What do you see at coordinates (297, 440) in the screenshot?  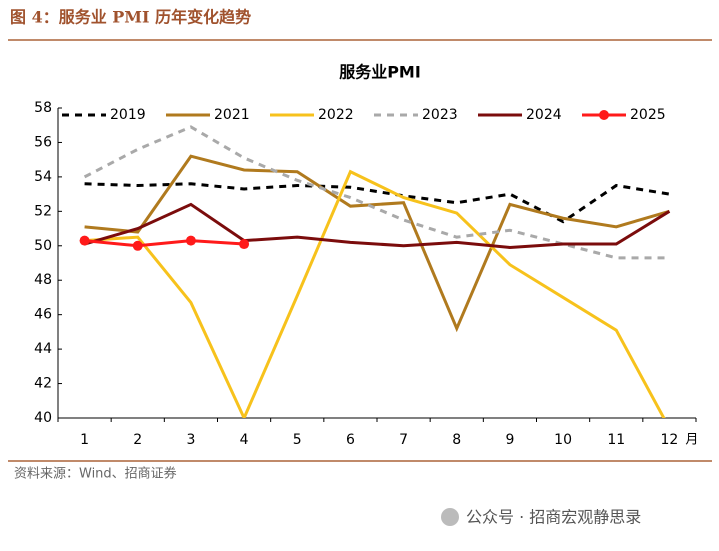 I see `x-tick-label: 5` at bounding box center [297, 440].